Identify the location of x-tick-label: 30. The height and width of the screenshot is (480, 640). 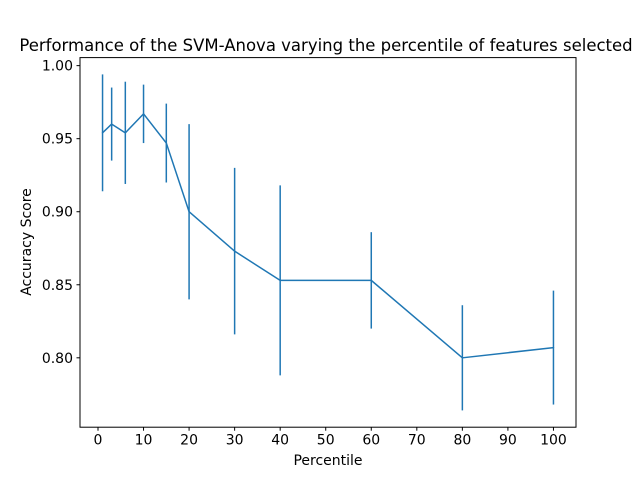
(235, 441).